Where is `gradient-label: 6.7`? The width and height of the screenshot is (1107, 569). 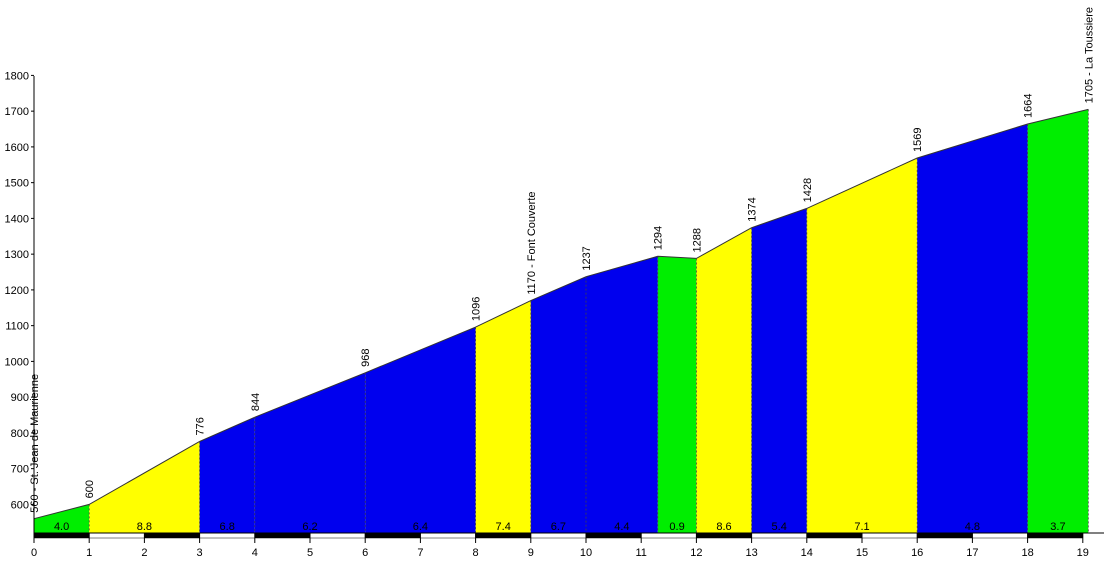 gradient-label: 6.7 is located at coordinates (558, 527).